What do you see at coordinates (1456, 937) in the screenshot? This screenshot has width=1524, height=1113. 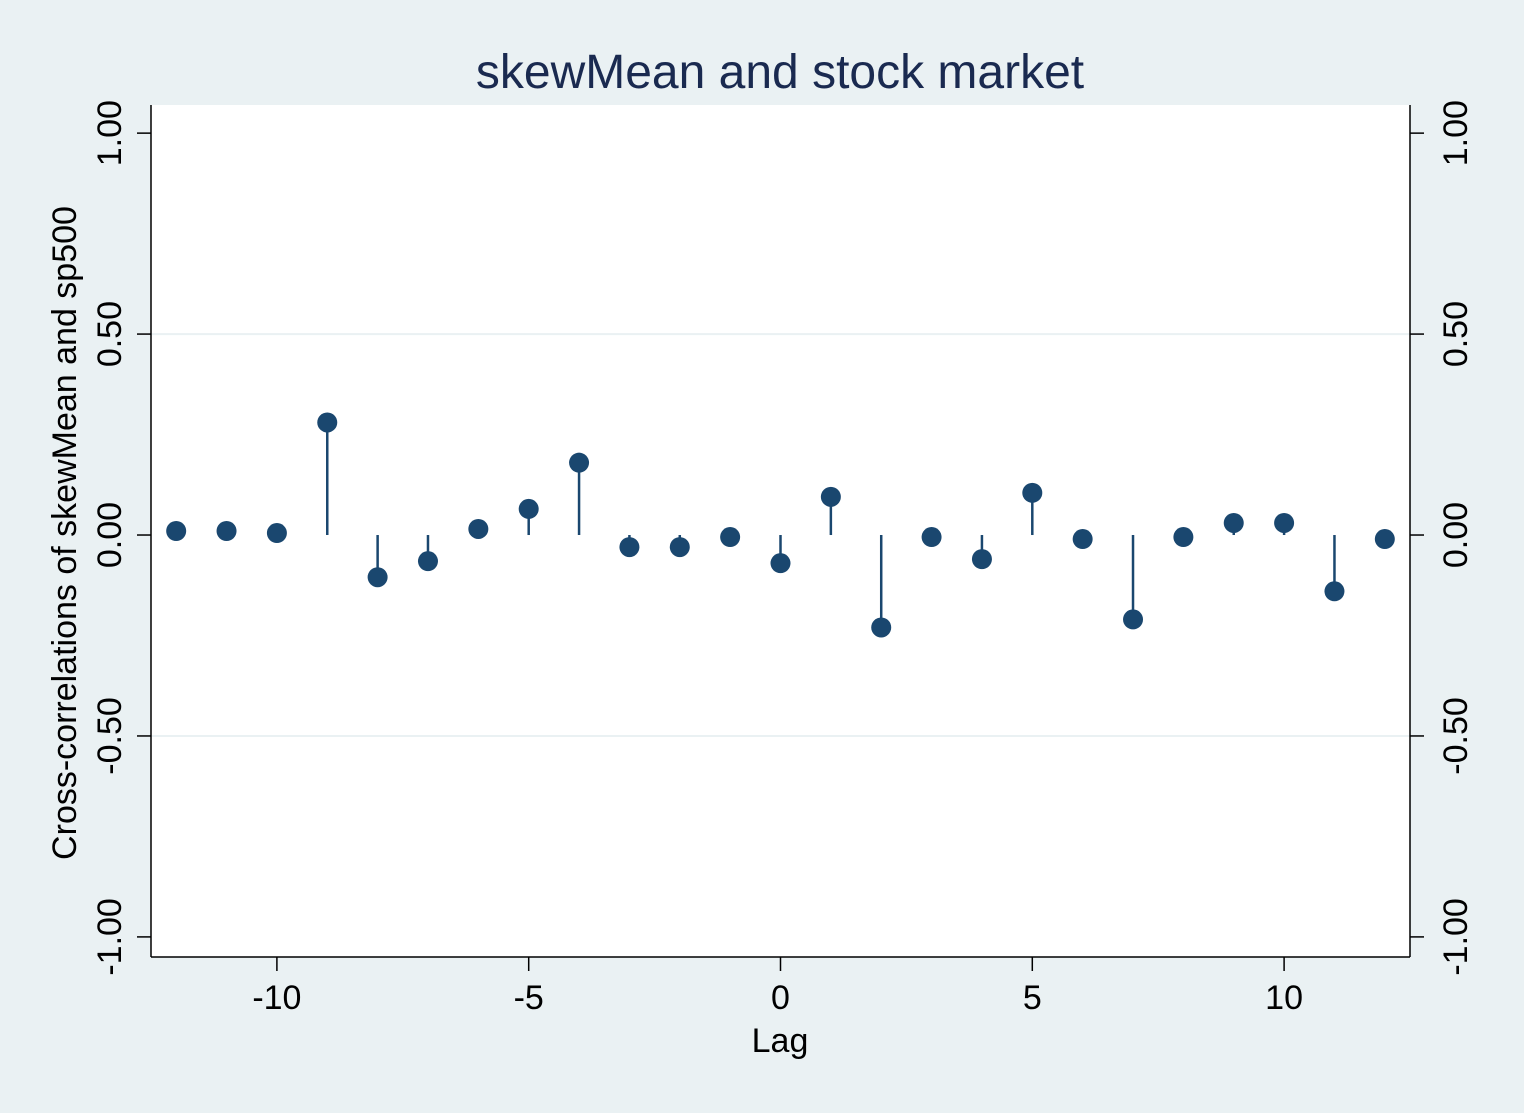 I see `y-tick-label-right: -1.00` at bounding box center [1456, 937].